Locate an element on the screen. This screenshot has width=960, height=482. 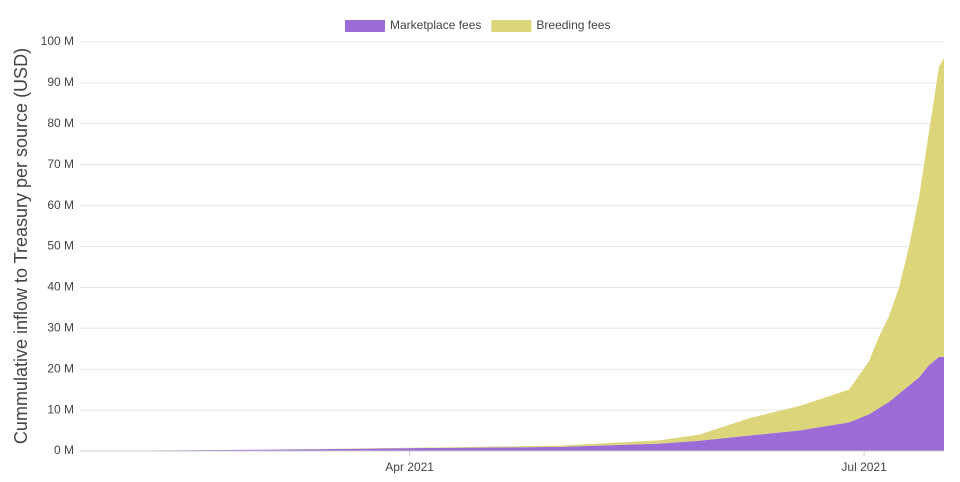
y-tick-label: 80 M is located at coordinates (60, 123).